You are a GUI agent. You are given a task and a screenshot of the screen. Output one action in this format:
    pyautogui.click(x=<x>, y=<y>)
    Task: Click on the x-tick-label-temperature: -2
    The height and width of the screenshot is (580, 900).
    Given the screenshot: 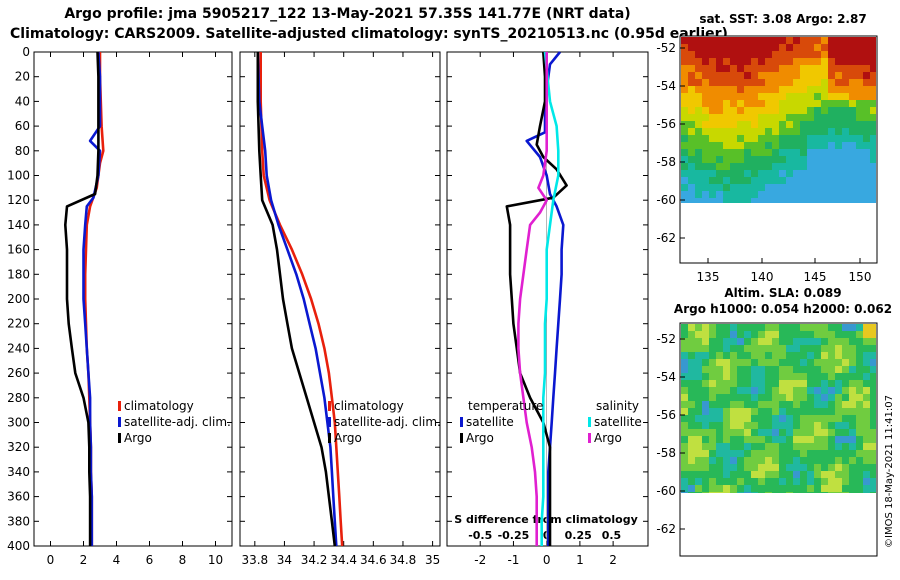 What is the action you would take?
    pyautogui.click(x=480, y=560)
    